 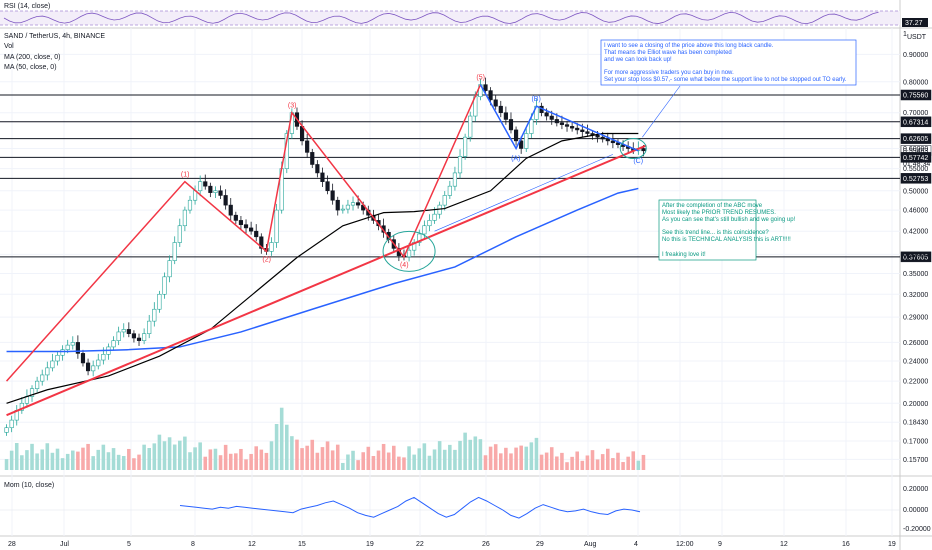 What do you see at coordinates (27, 6) in the screenshot?
I see `rsi-label: RSI (14, close)` at bounding box center [27, 6].